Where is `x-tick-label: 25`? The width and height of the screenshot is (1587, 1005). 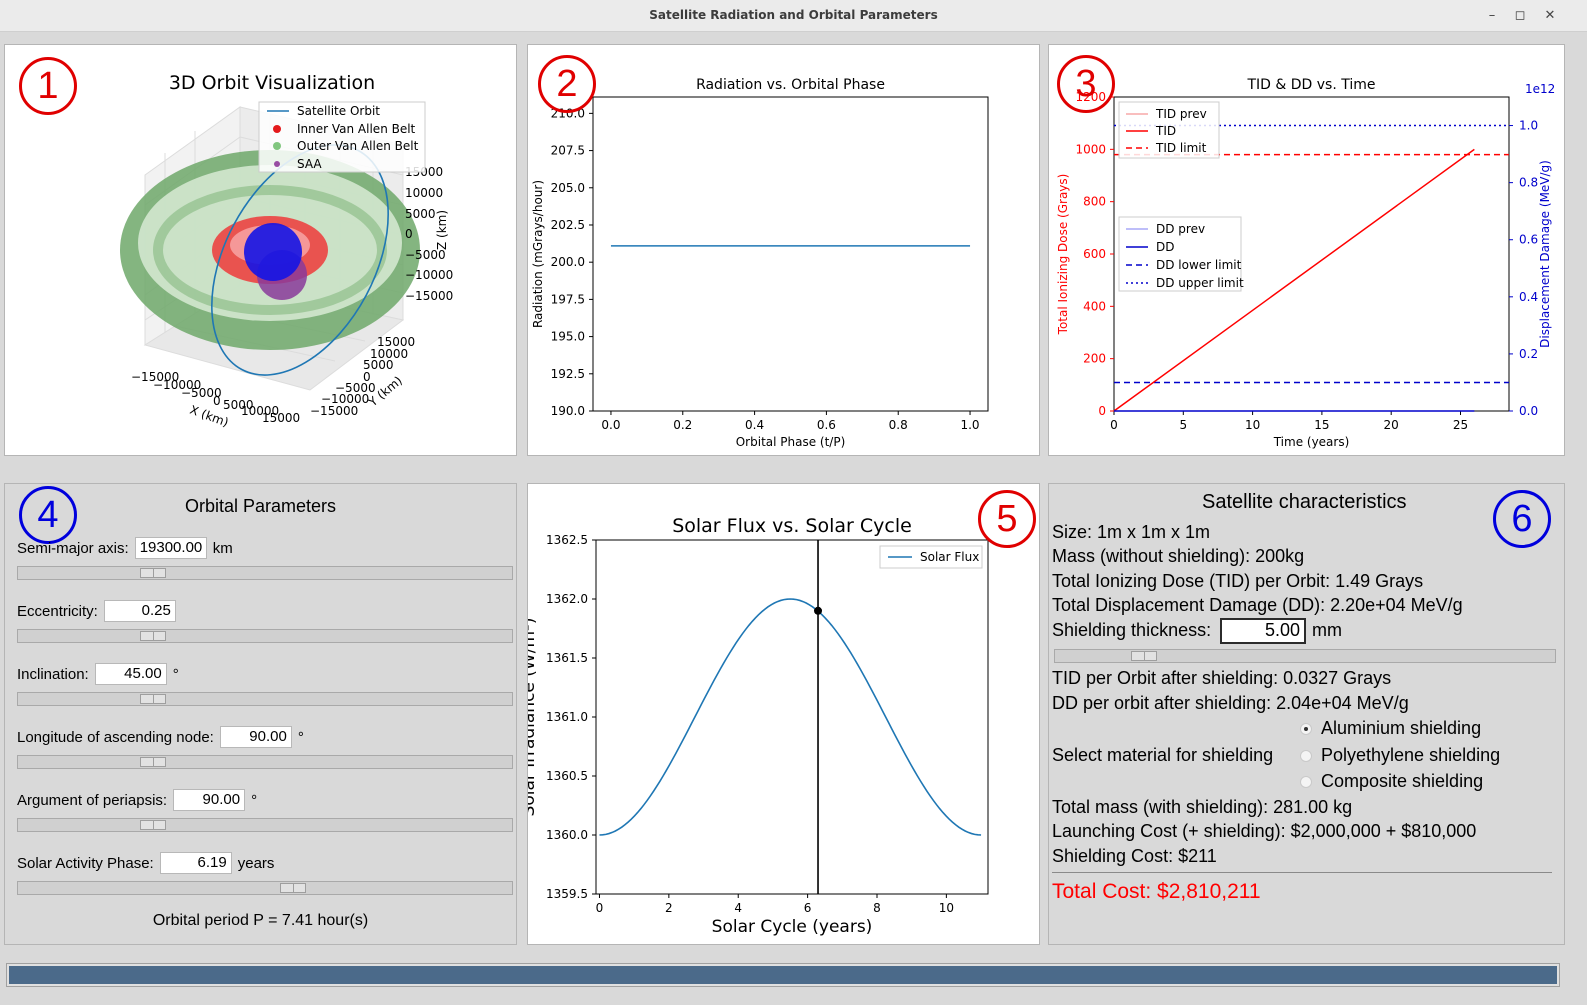
x-tick-label: 25 is located at coordinates (1460, 425).